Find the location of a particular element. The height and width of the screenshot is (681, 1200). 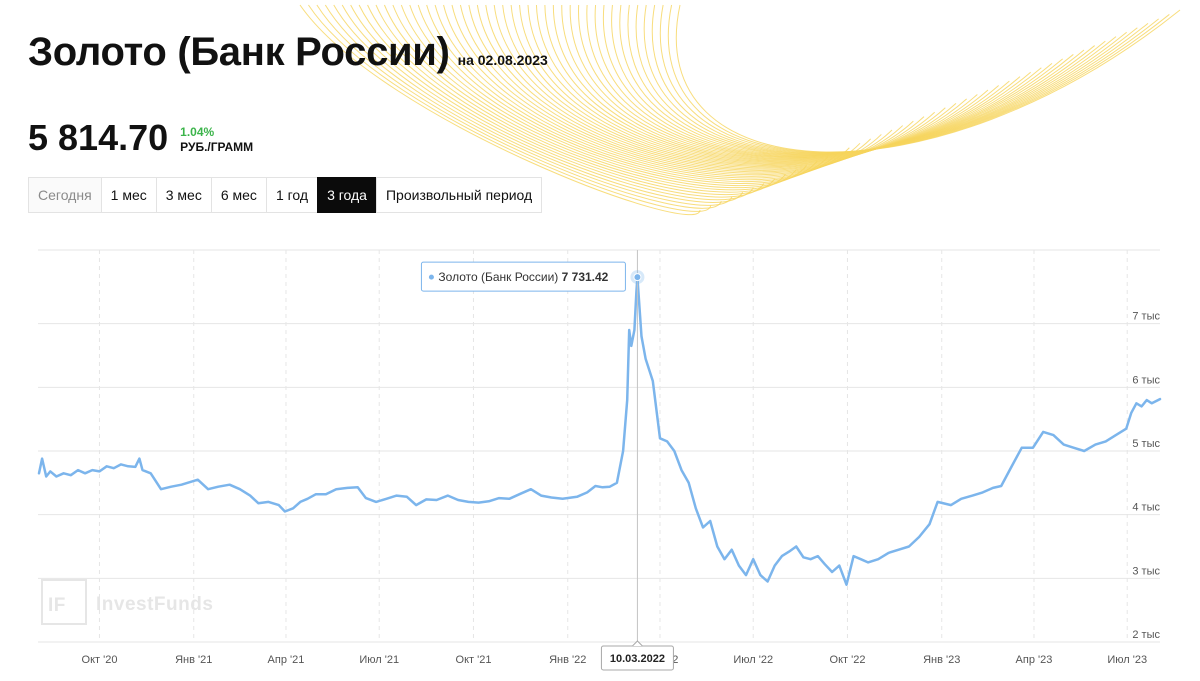

x-tick-label: Окт '21 is located at coordinates (474, 660).